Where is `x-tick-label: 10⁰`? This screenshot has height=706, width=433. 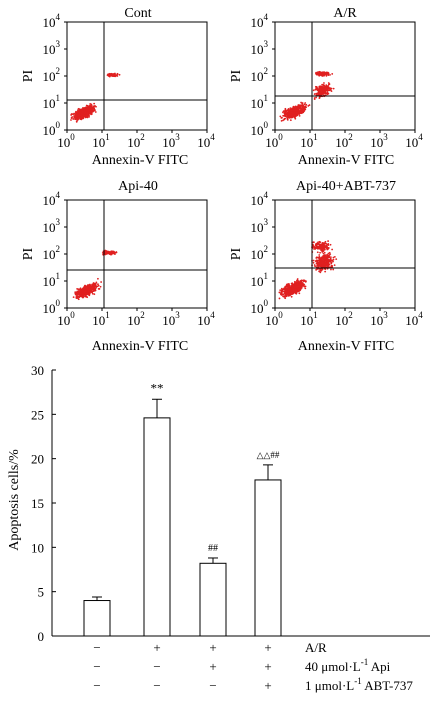 x-tick-label: 10⁰ is located at coordinates (274, 319).